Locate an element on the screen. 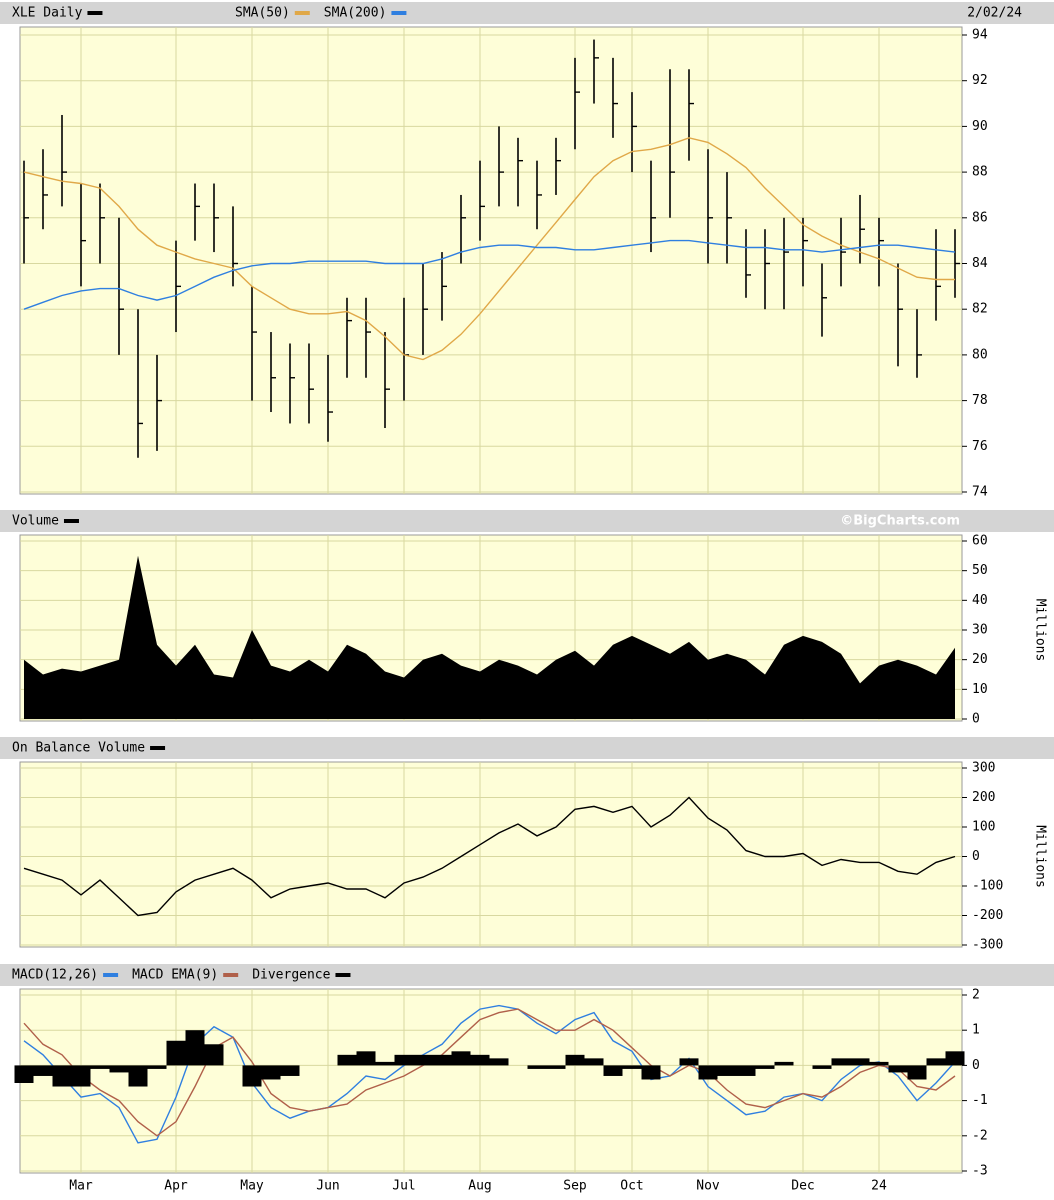 The height and width of the screenshot is (1200, 1054). y-tick-label: 40 is located at coordinates (980, 600).